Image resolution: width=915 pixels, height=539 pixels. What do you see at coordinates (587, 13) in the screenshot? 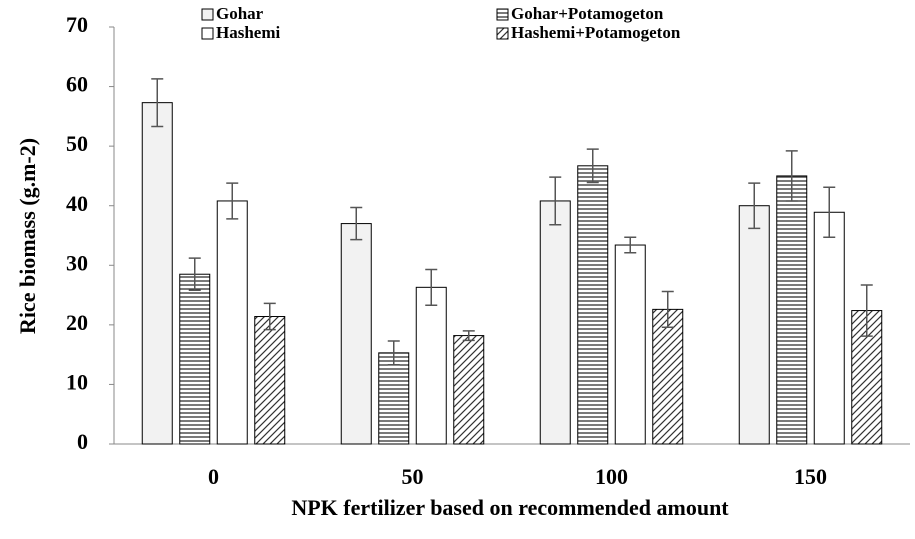
I see `legend-label: Gohar+Potamogeton` at bounding box center [587, 13].